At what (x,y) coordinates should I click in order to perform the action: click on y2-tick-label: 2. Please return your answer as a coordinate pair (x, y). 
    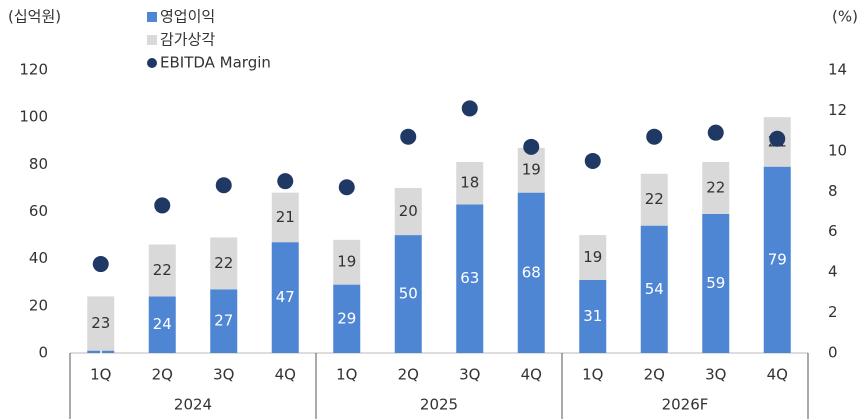
    Looking at the image, I should click on (833, 312).